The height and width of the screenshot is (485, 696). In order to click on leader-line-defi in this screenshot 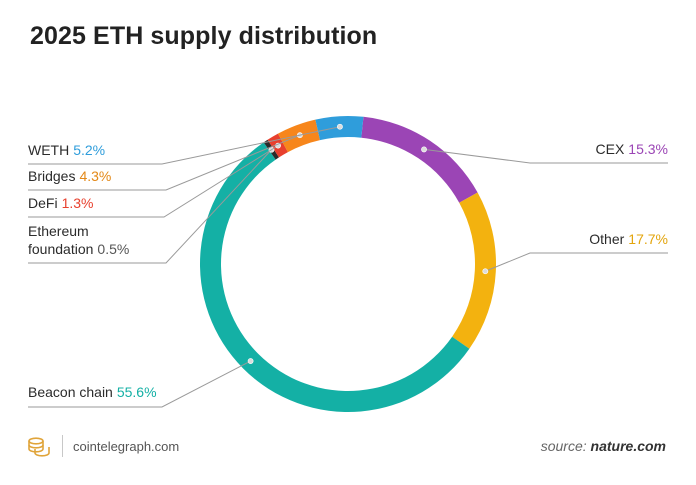, I will do `click(153, 181)`.